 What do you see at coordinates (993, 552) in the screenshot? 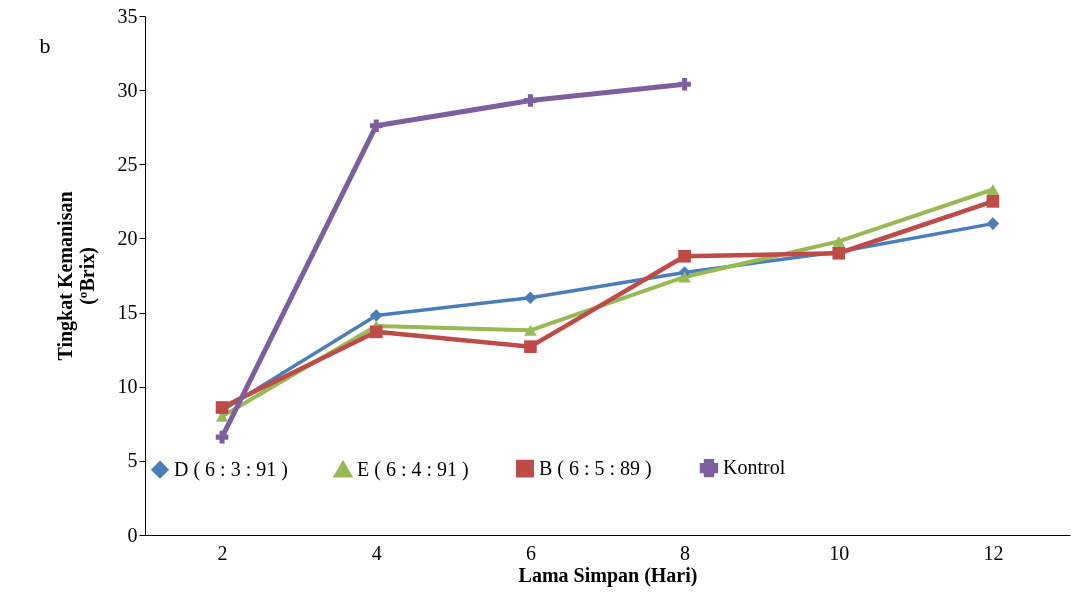
I see `x-tick-label: 12` at bounding box center [993, 552].